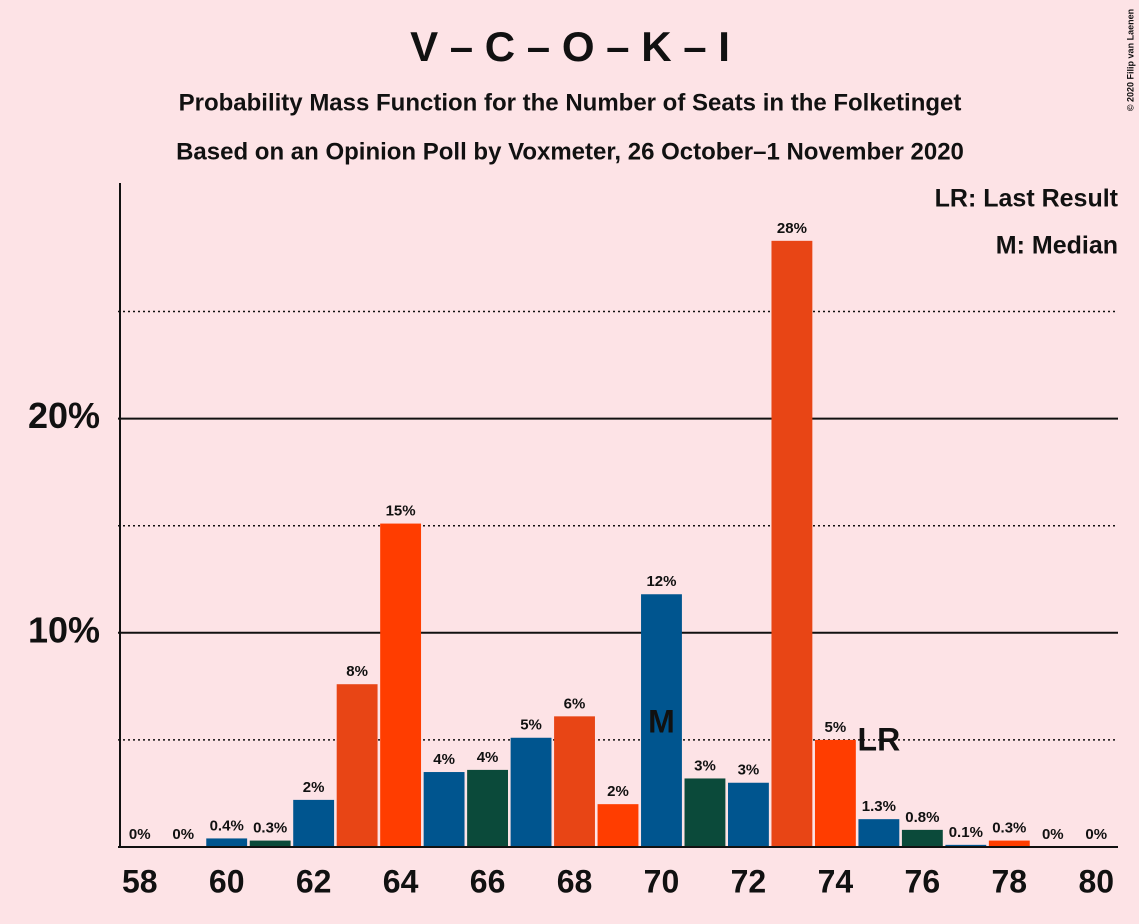 The width and height of the screenshot is (1139, 924). I want to click on value-label: 15%, so click(401, 511).